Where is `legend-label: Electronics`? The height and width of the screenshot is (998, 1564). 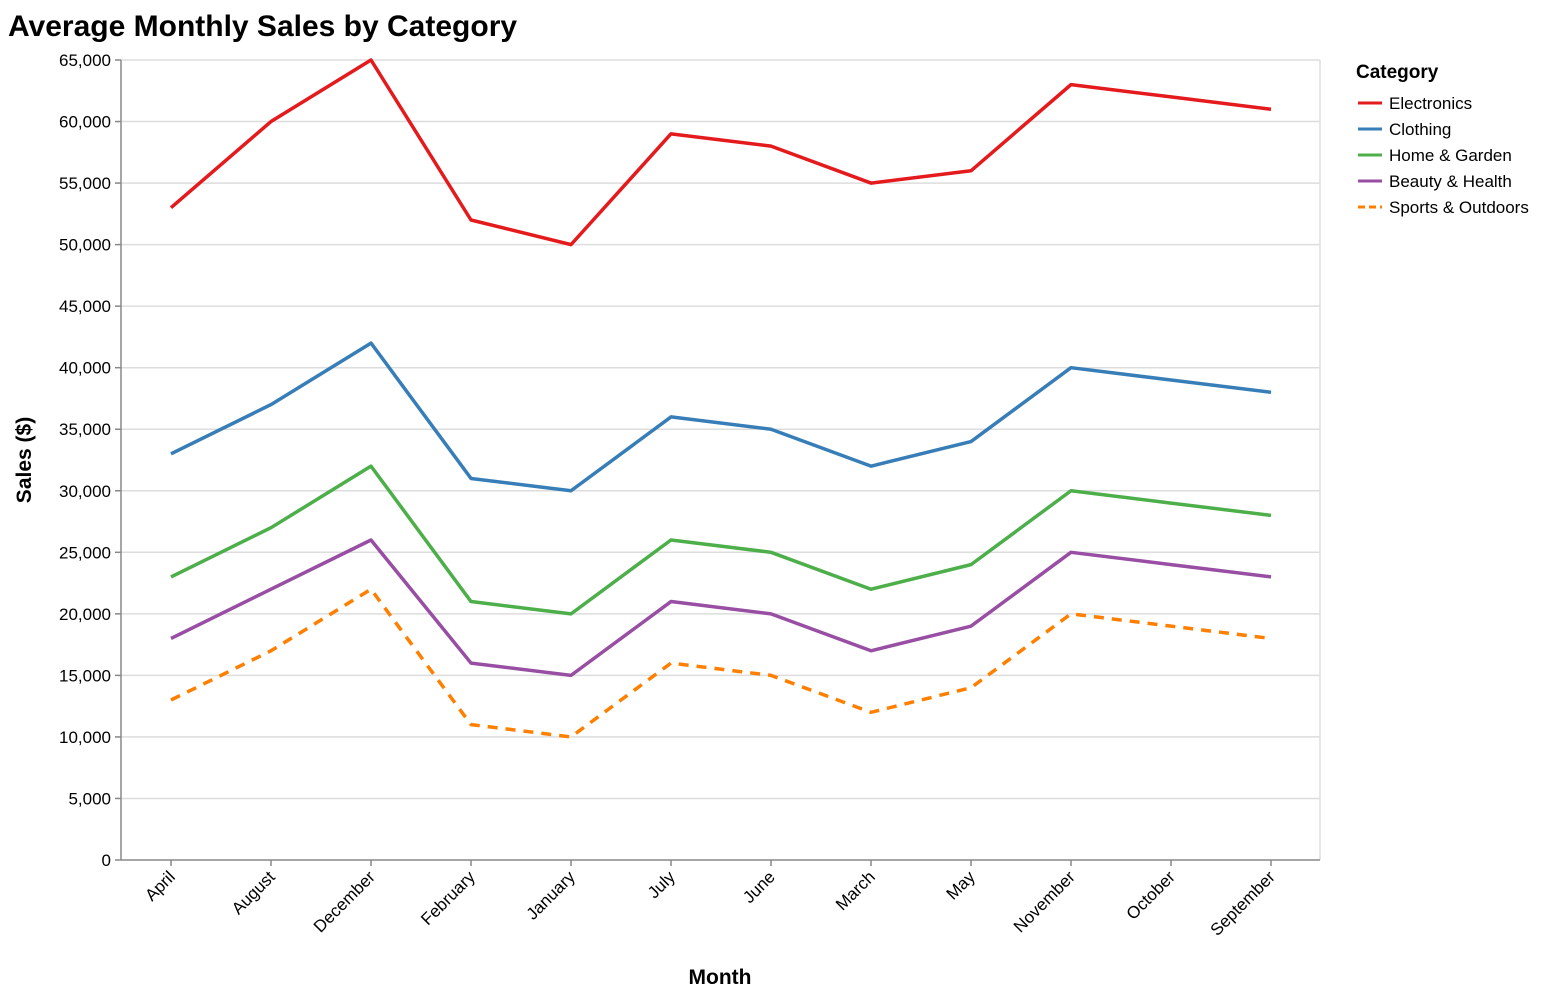 legend-label: Electronics is located at coordinates (1430, 103).